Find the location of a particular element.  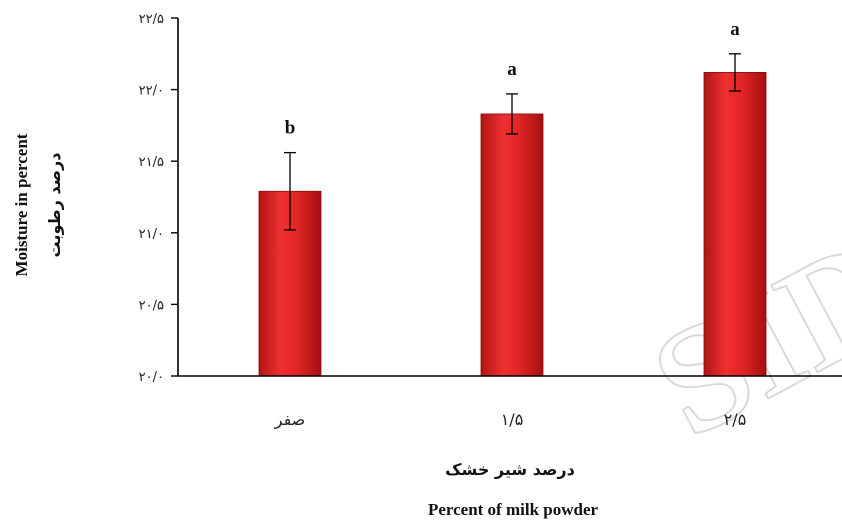

x-axis-label-en: Percent of milk powder is located at coordinates (513, 509).